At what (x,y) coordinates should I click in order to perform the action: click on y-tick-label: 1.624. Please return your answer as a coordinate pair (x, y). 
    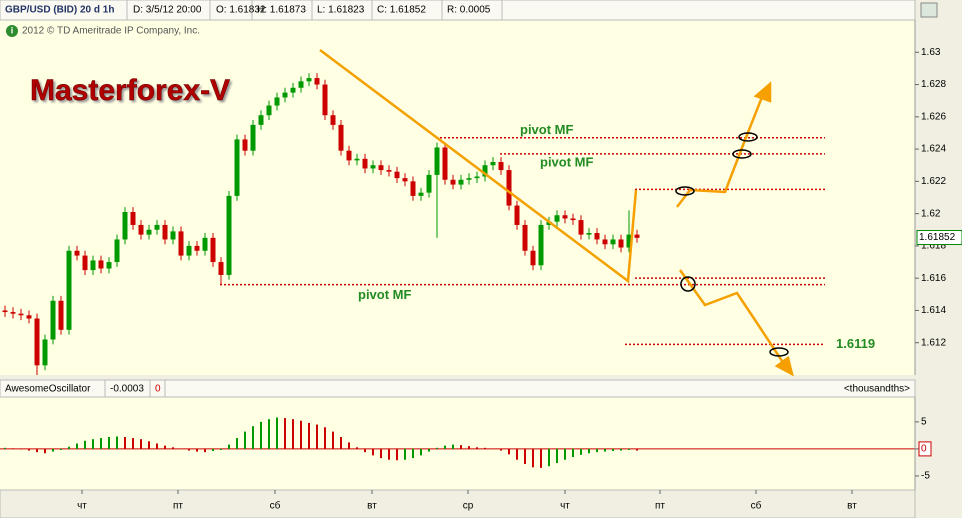
    Looking at the image, I should click on (933, 149).